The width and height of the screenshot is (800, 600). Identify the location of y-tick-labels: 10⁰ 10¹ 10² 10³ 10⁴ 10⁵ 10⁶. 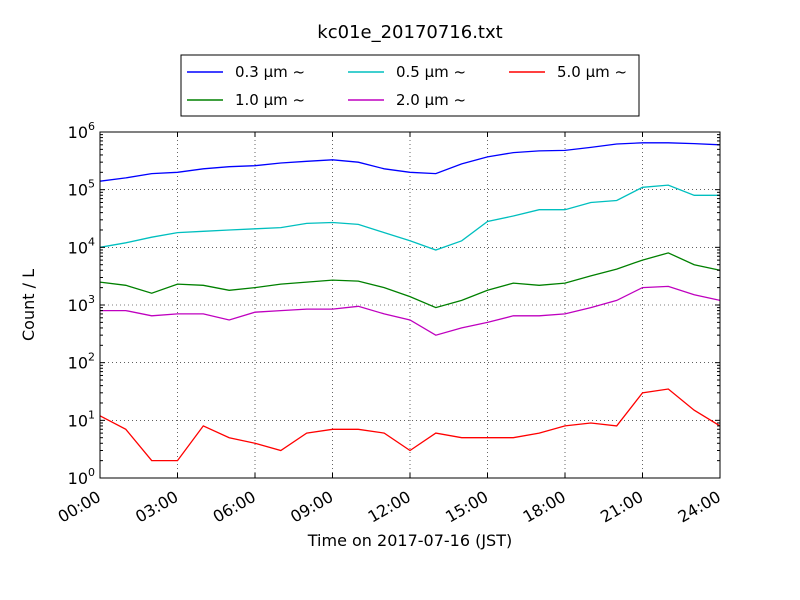
(81, 304).